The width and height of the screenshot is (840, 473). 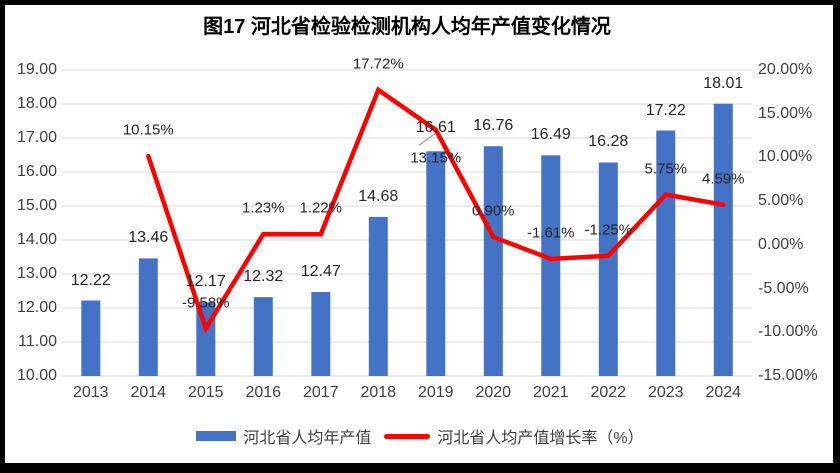 What do you see at coordinates (436, 263) in the screenshot?
I see `bar-2019` at bounding box center [436, 263].